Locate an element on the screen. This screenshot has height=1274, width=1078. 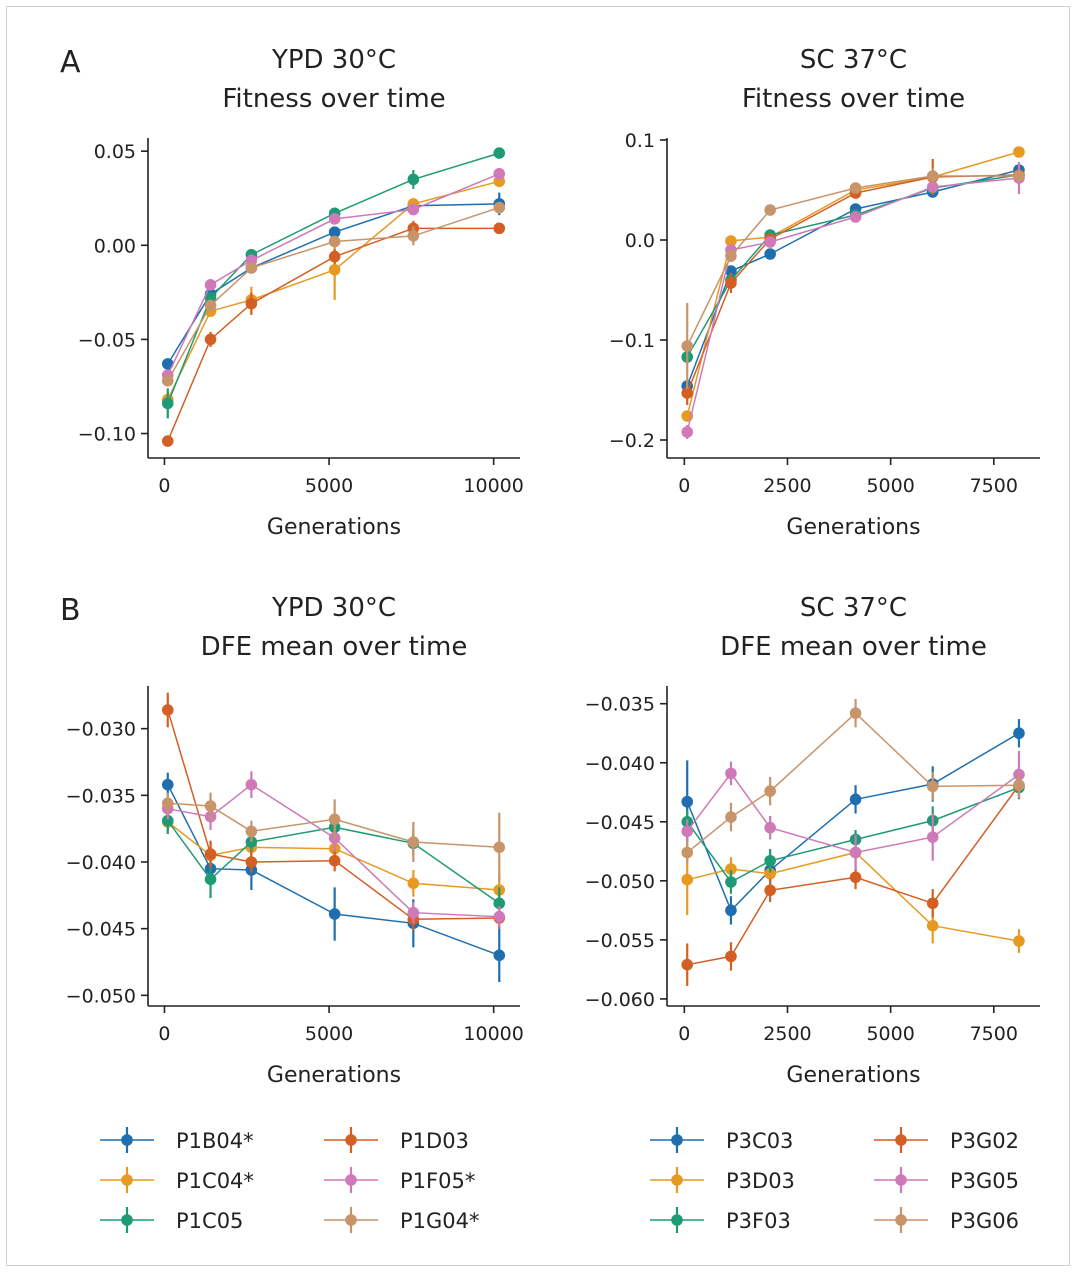
legend-label: P1G04* is located at coordinates (440, 1221).